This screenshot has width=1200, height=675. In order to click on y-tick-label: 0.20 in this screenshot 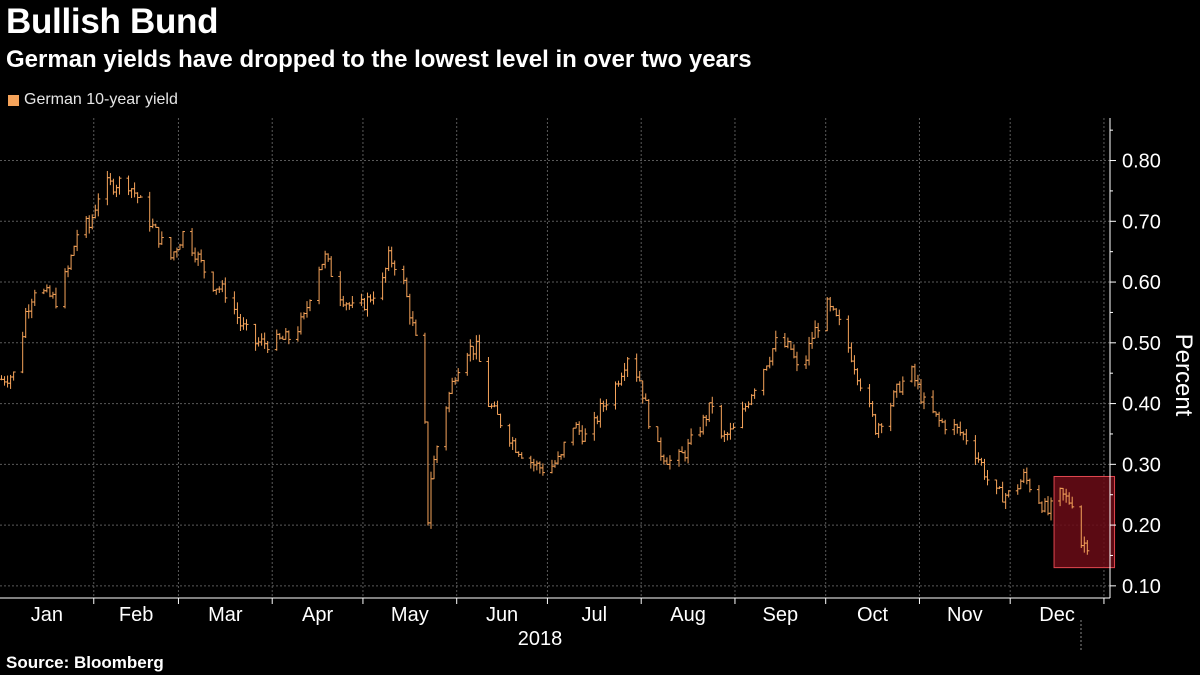, I will do `click(1141, 526)`.